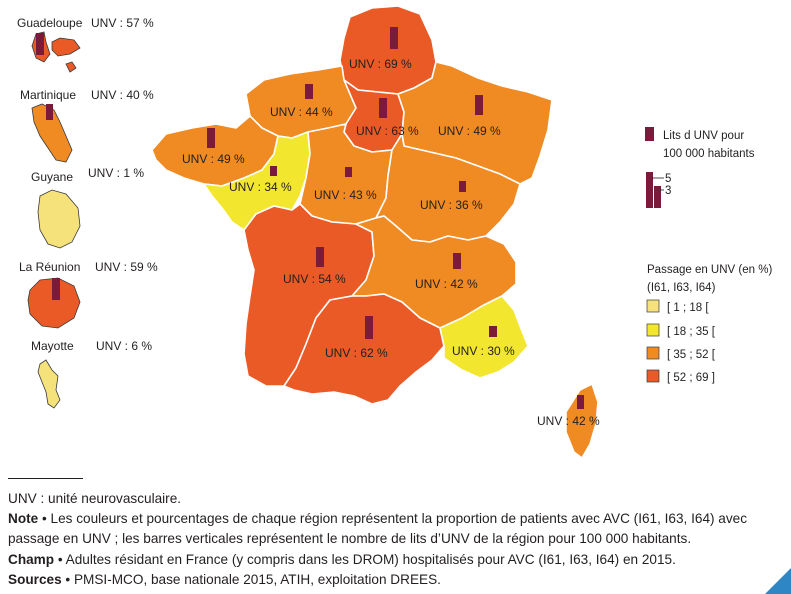  I want to click on overseas-guyane, so click(59, 219).